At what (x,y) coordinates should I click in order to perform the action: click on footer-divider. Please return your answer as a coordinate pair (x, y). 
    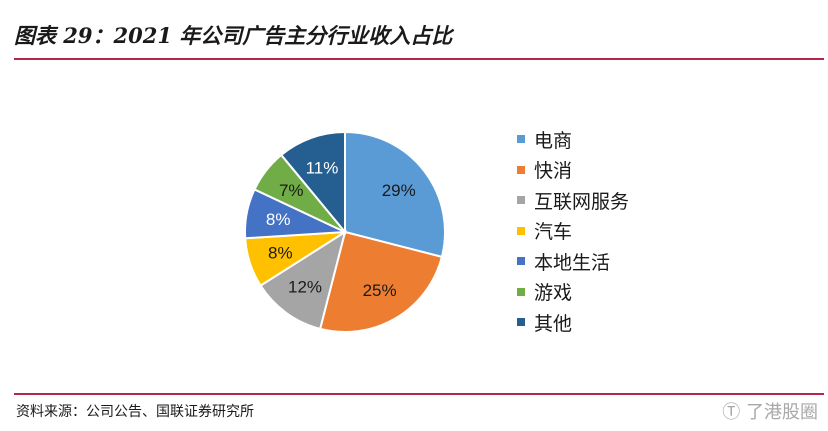
    Looking at the image, I should click on (419, 394).